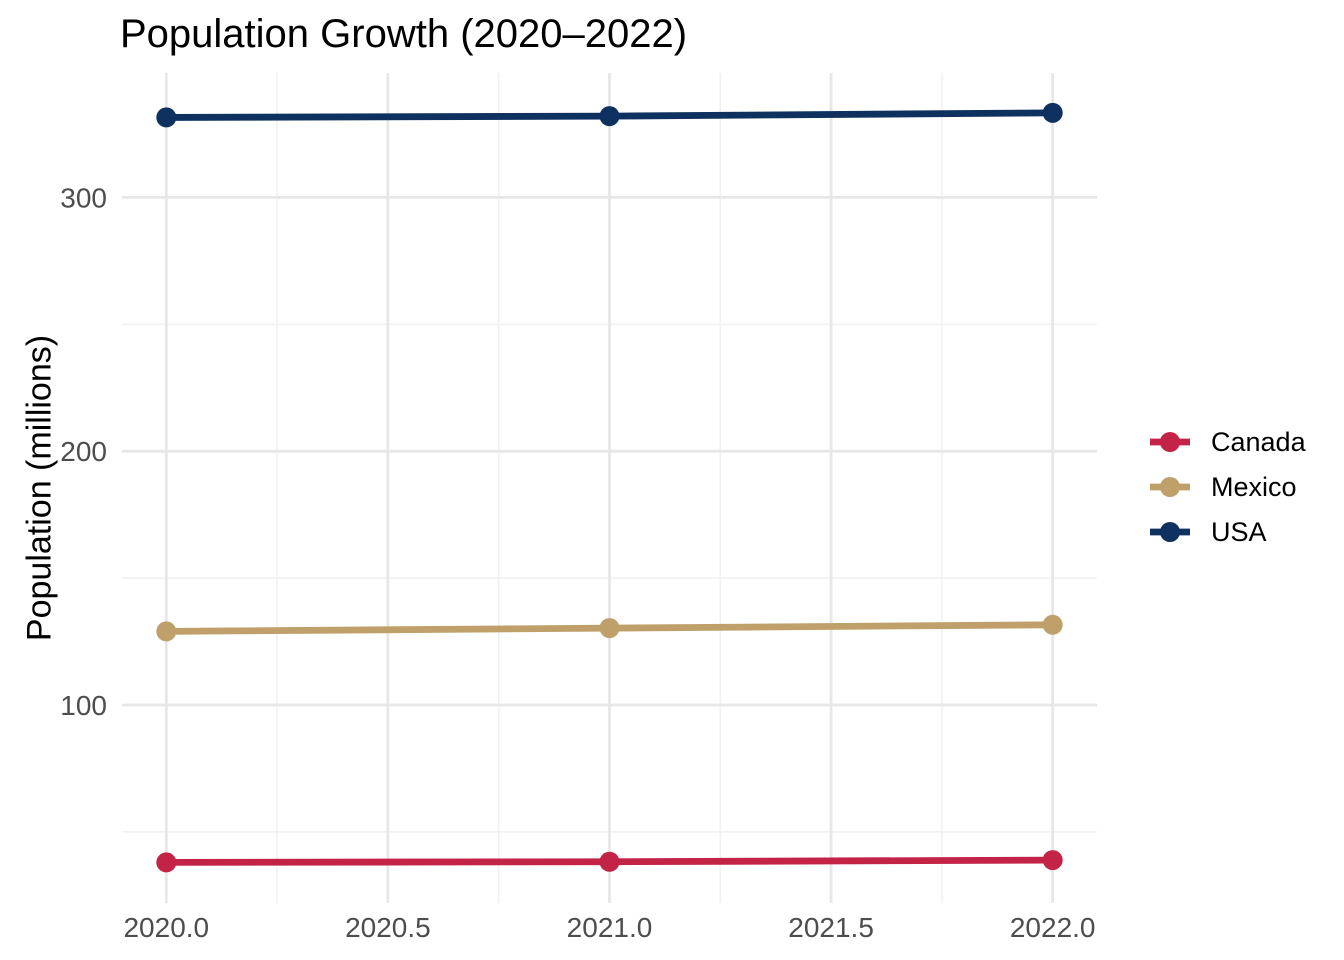 This screenshot has height=960, width=1344. I want to click on x-tick-label: 2020.5, so click(388, 927).